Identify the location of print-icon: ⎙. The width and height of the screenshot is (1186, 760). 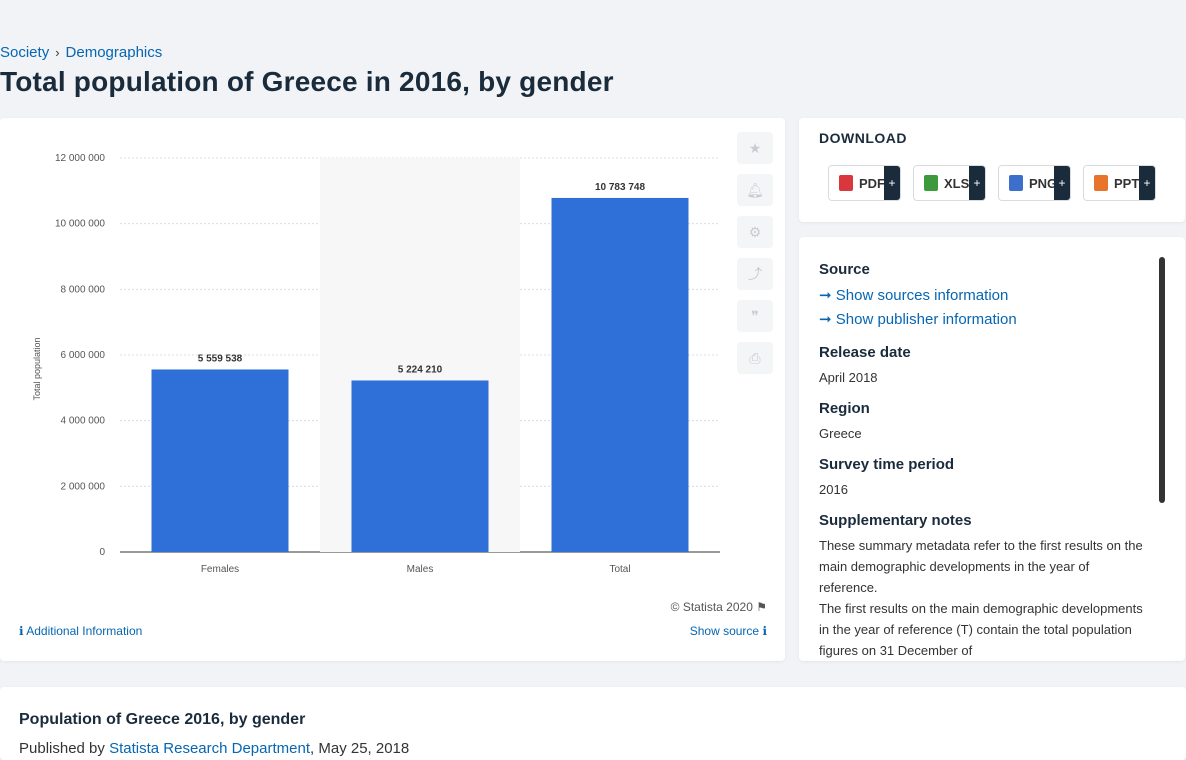
(755, 358).